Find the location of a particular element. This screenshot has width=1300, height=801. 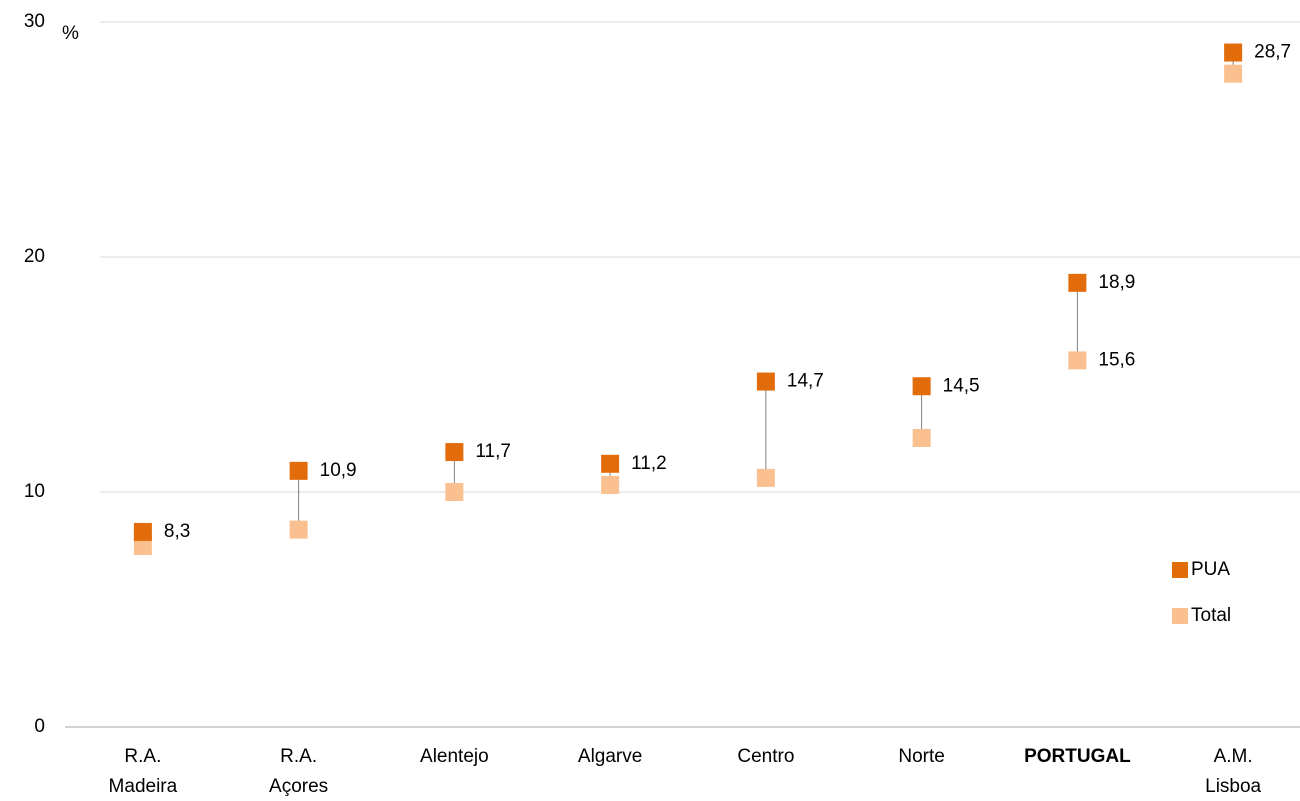

x-tick-label: Alentejo is located at coordinates (454, 756).